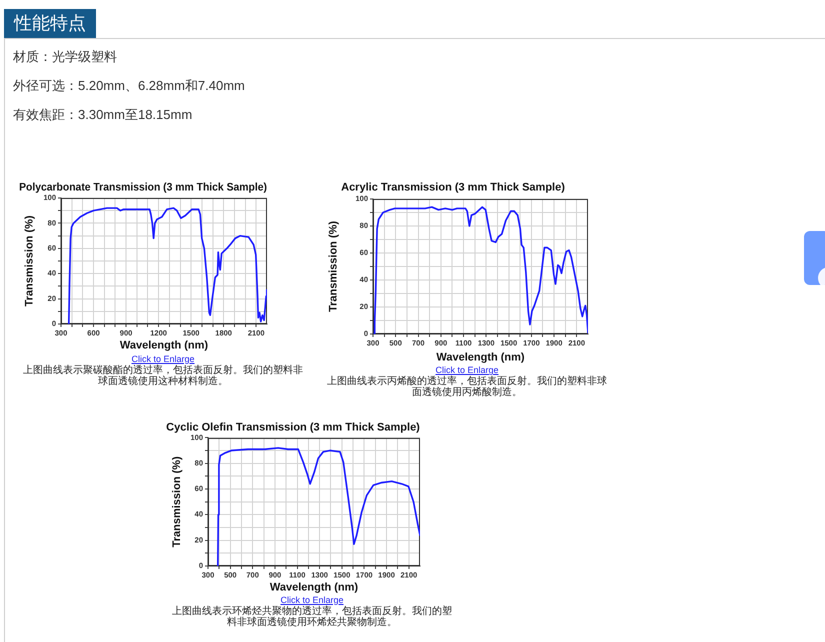 This screenshot has width=825, height=642. What do you see at coordinates (467, 387) in the screenshot?
I see `text: 上图曲线表示丙烯酸的透过率，包括表面反射。我们的塑料非球面透镜使用丙烯酸制造。` at bounding box center [467, 387].